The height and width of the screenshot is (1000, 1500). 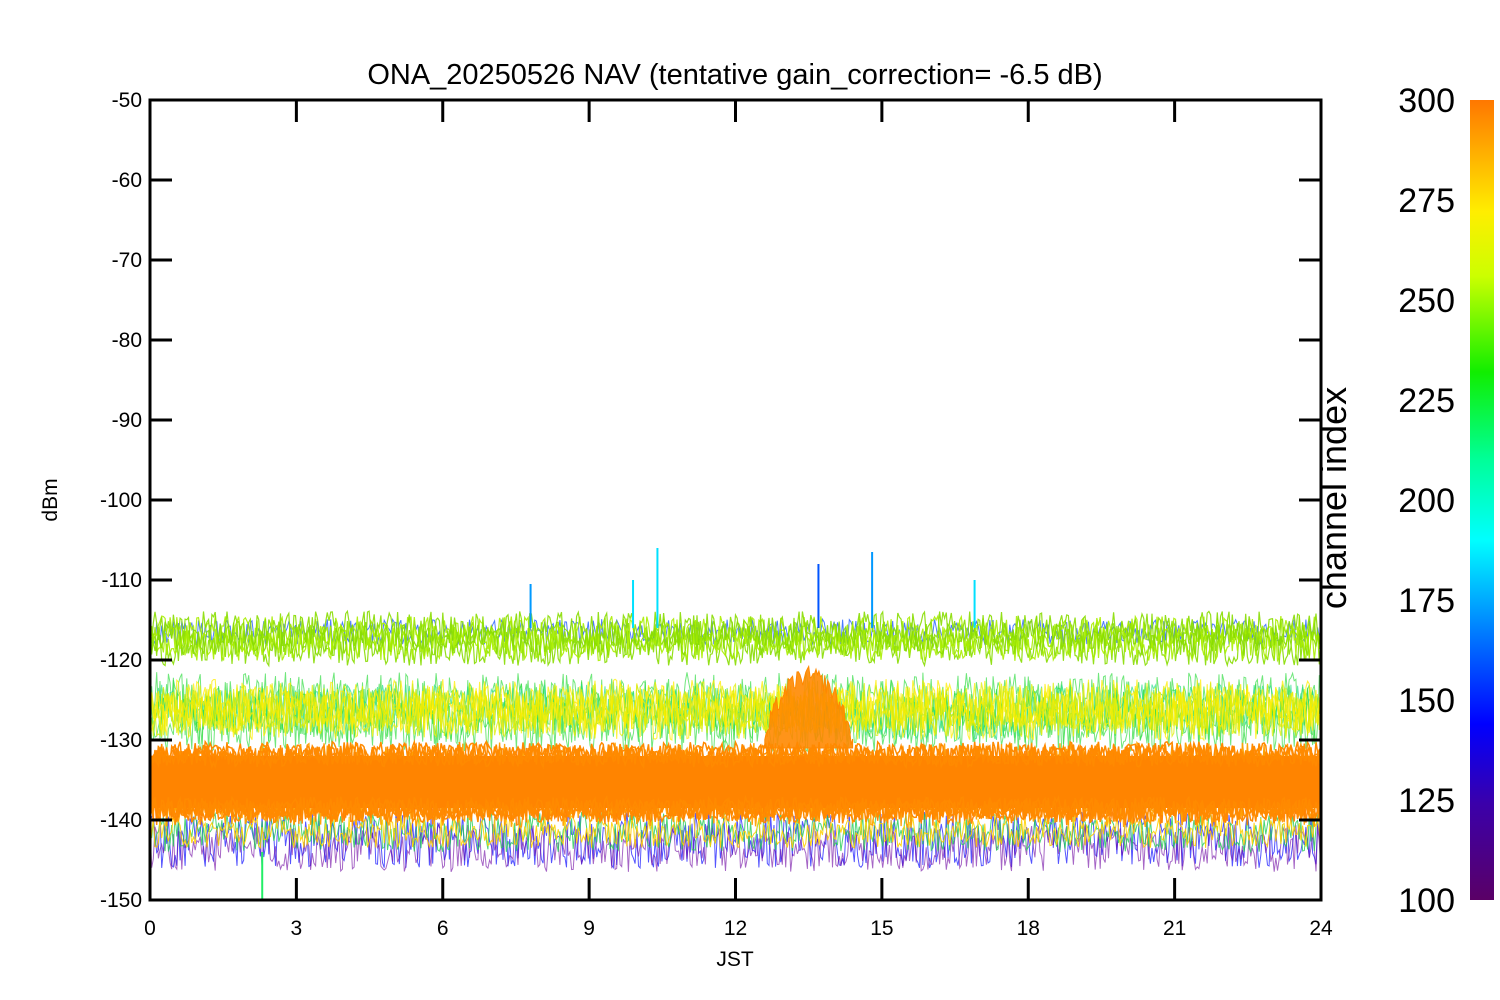 What do you see at coordinates (121, 500) in the screenshot?
I see `y-tick-label: -100` at bounding box center [121, 500].